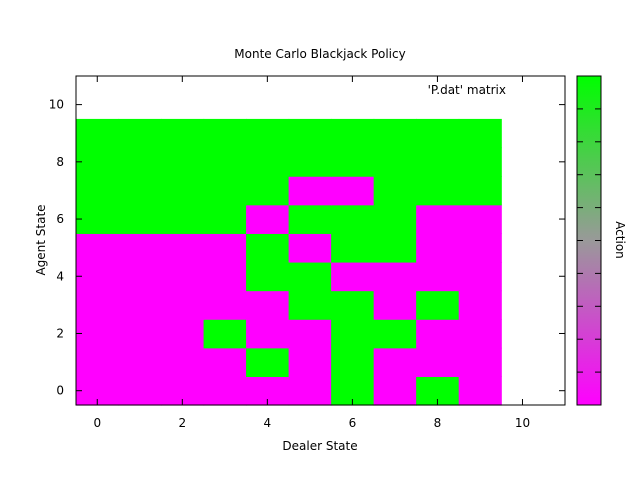 Image resolution: width=640 pixels, height=480 pixels. I want to click on y-tick-label: 8, so click(60, 162).